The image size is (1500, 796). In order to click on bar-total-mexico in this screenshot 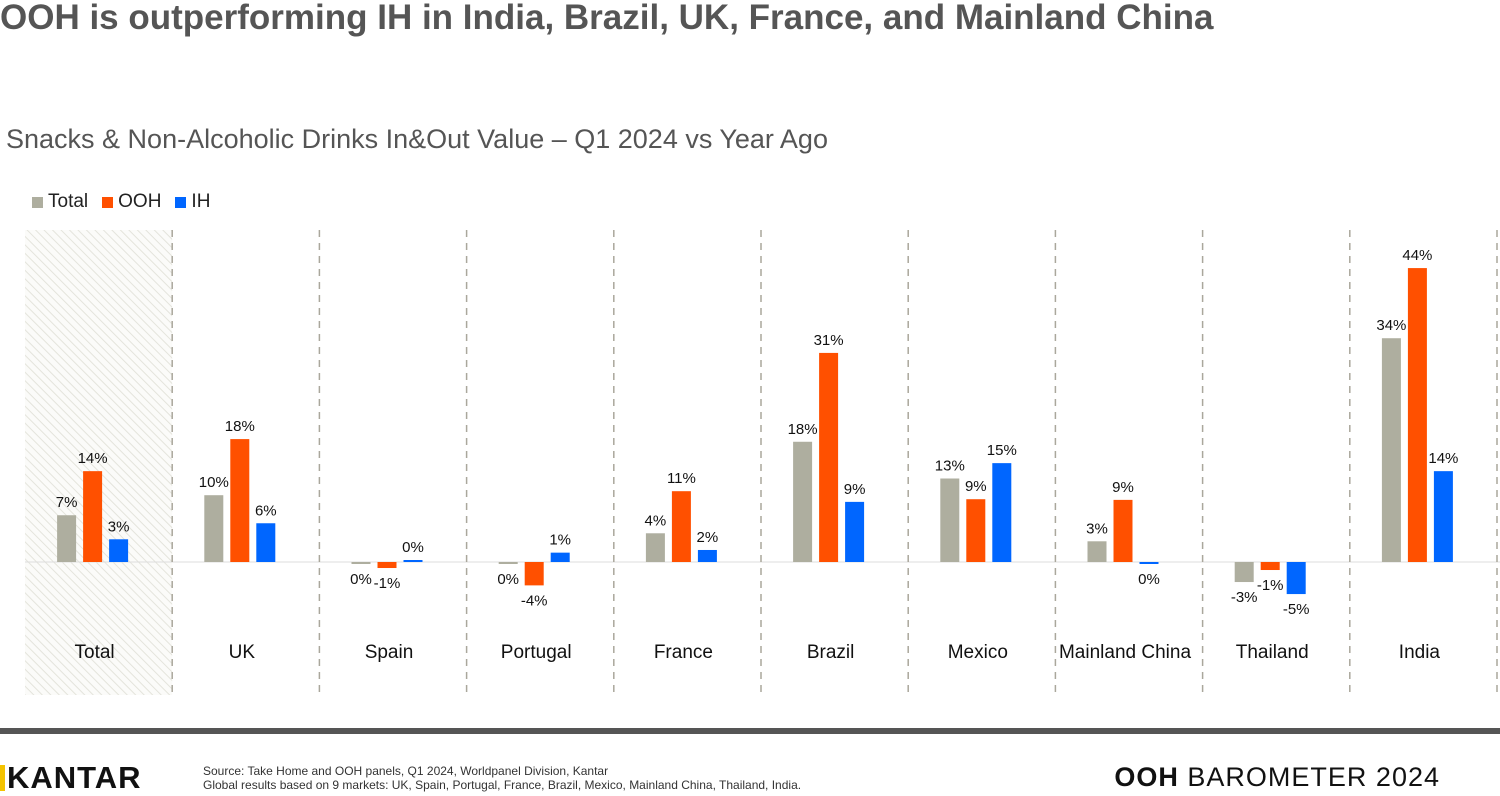, I will do `click(950, 520)`.